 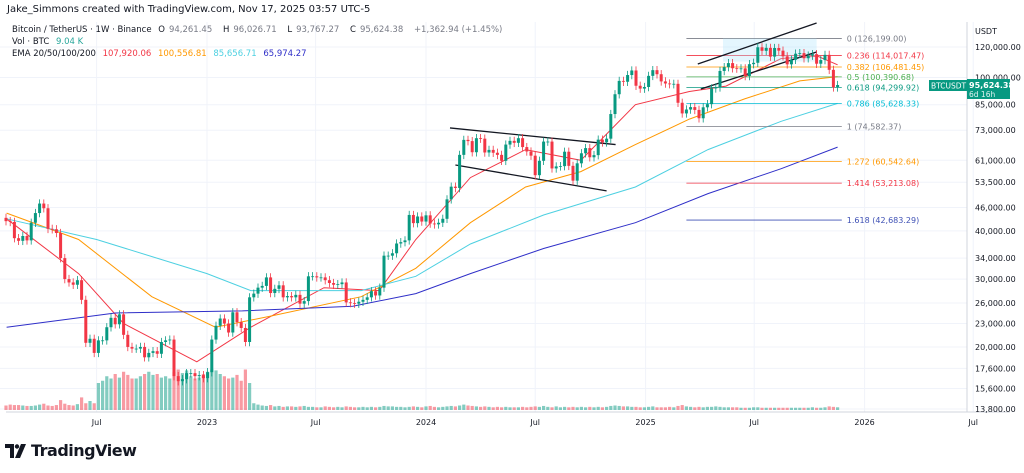 What do you see at coordinates (259, 42) in the screenshot?
I see `volume-row: Vol · BTC 9.04 K` at bounding box center [259, 42].